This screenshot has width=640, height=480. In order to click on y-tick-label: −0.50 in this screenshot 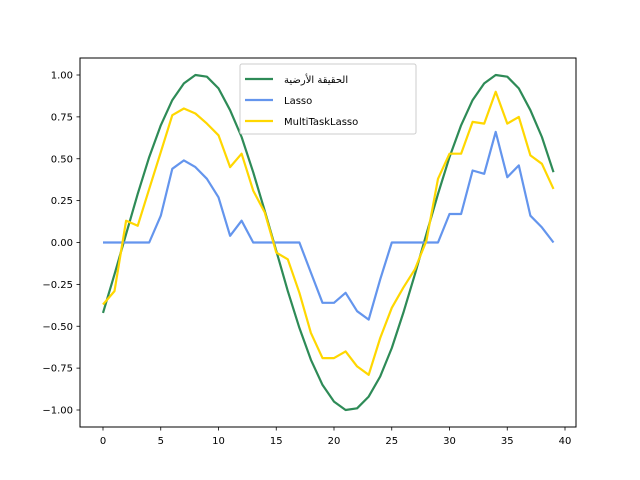, I will do `click(57, 327)`.